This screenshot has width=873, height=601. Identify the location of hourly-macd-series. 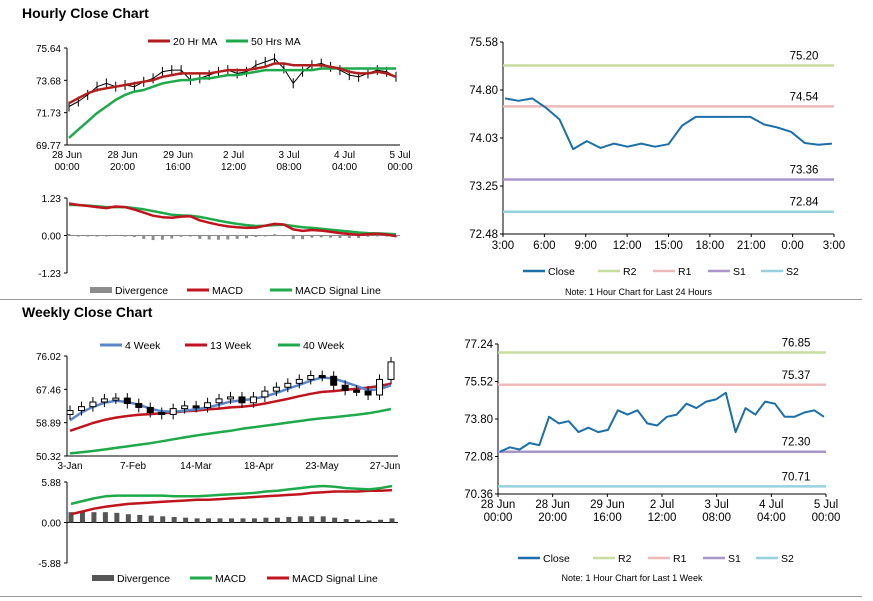
(232, 220).